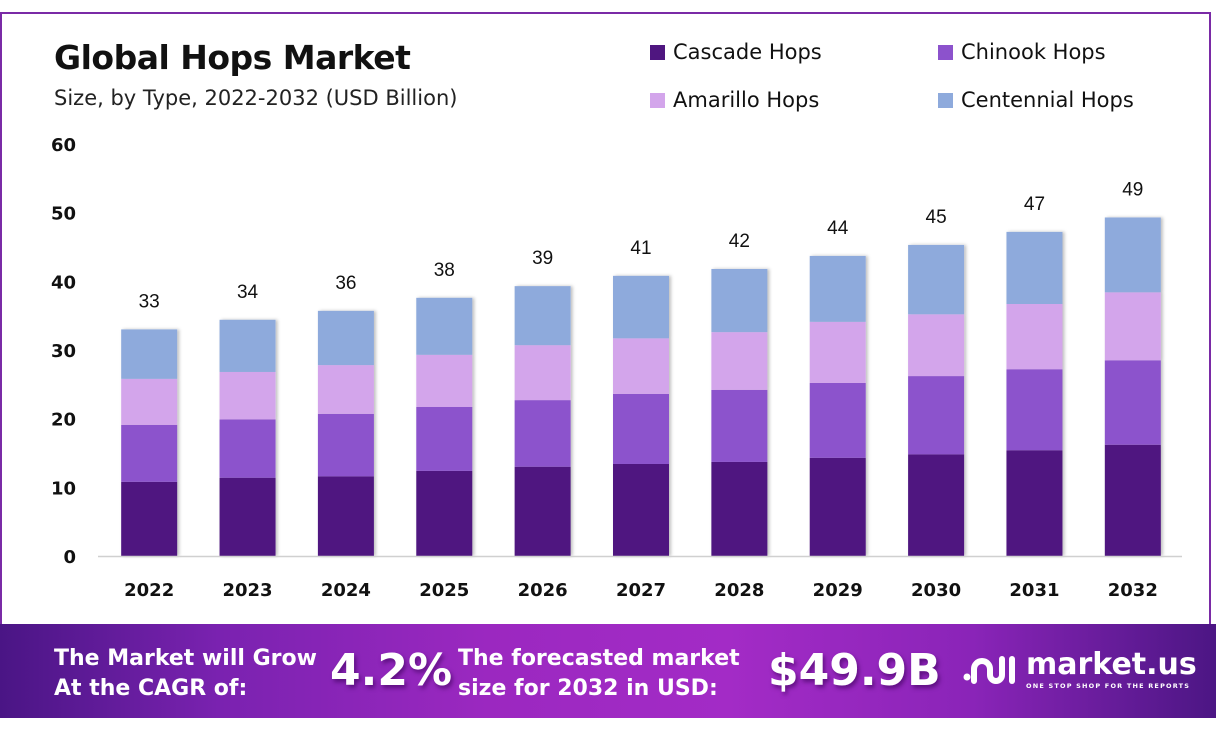 The height and width of the screenshot is (735, 1216). I want to click on legend-swatch-amarillo, so click(657, 100).